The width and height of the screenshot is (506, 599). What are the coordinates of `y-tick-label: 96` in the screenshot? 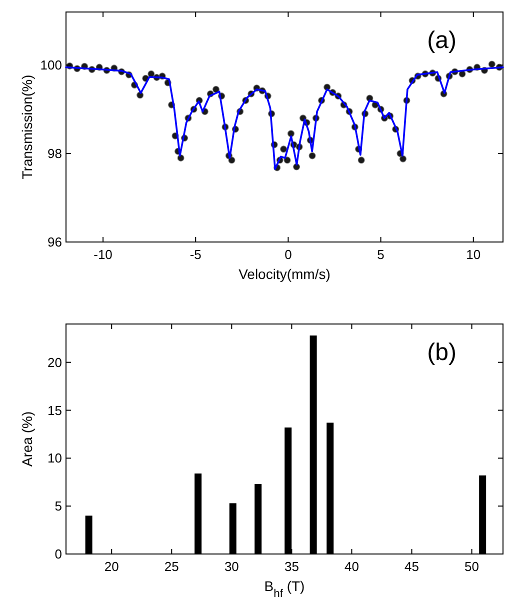 It's located at (55, 242).